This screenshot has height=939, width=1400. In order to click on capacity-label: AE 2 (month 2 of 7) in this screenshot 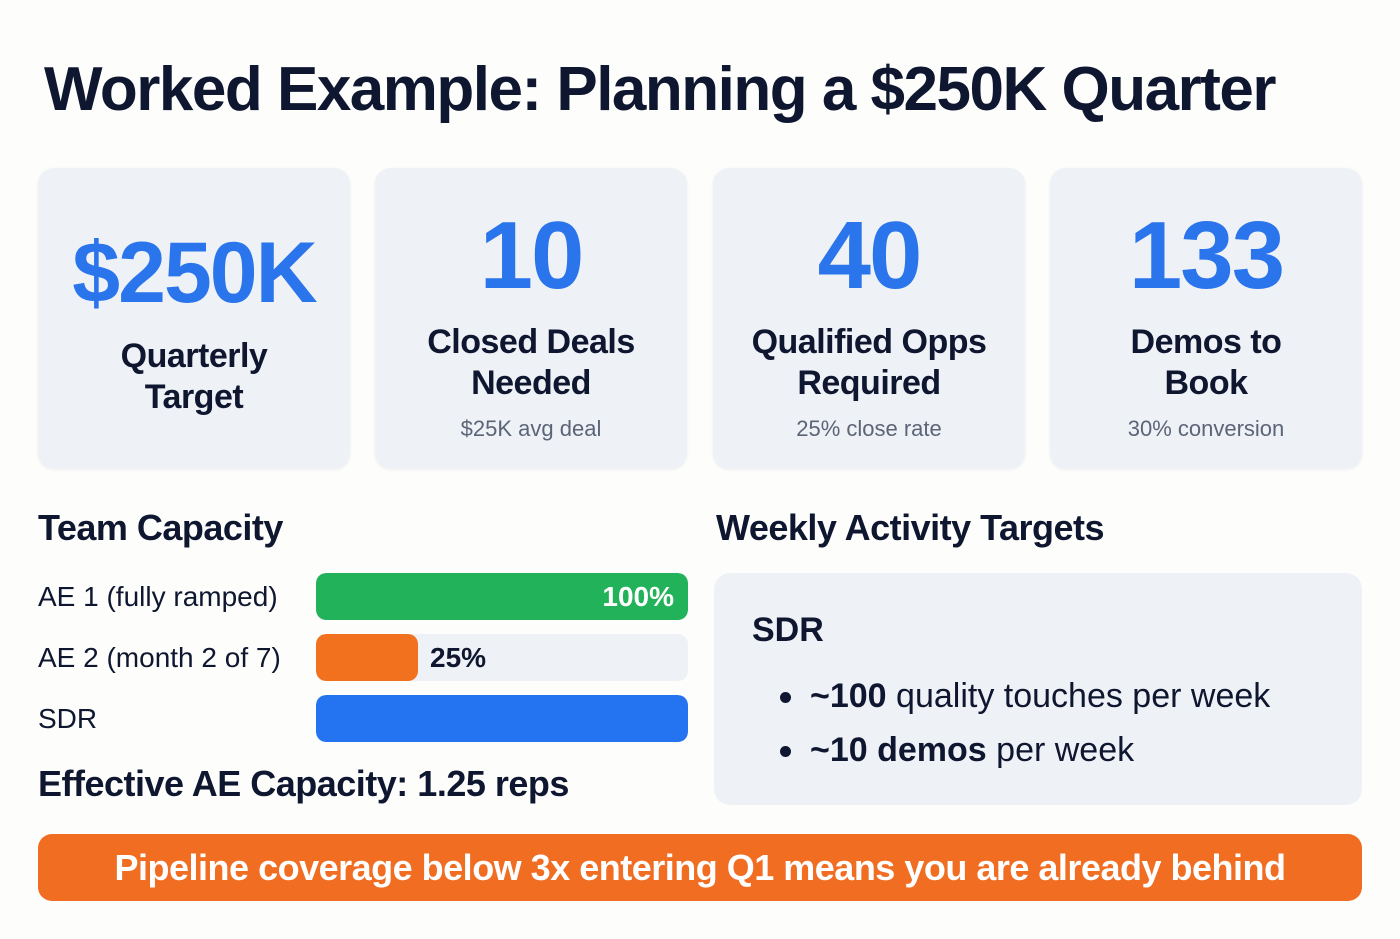, I will do `click(159, 657)`.